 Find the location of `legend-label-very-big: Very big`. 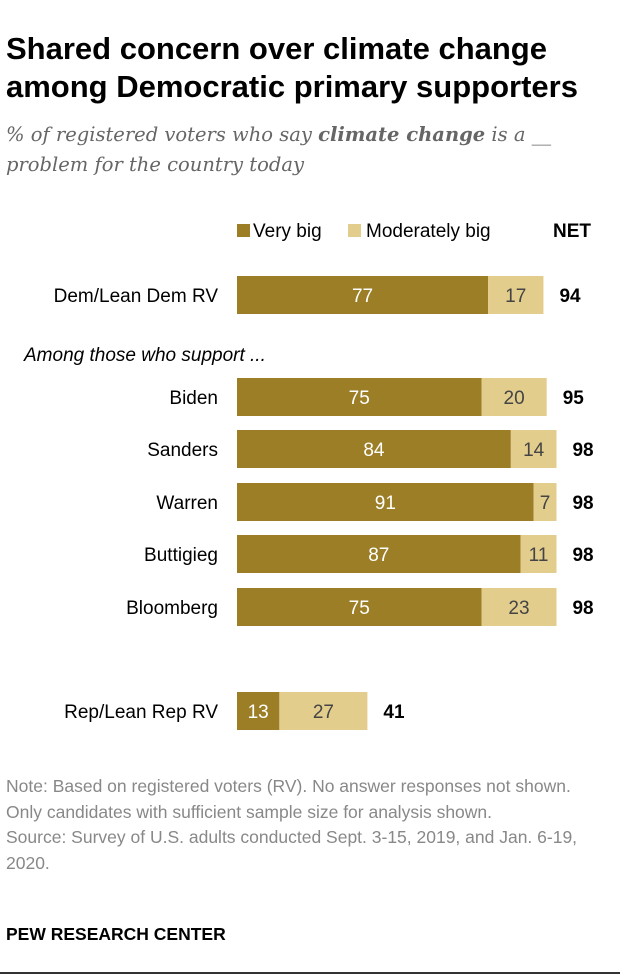

legend-label-very-big: Very big is located at coordinates (287, 231).